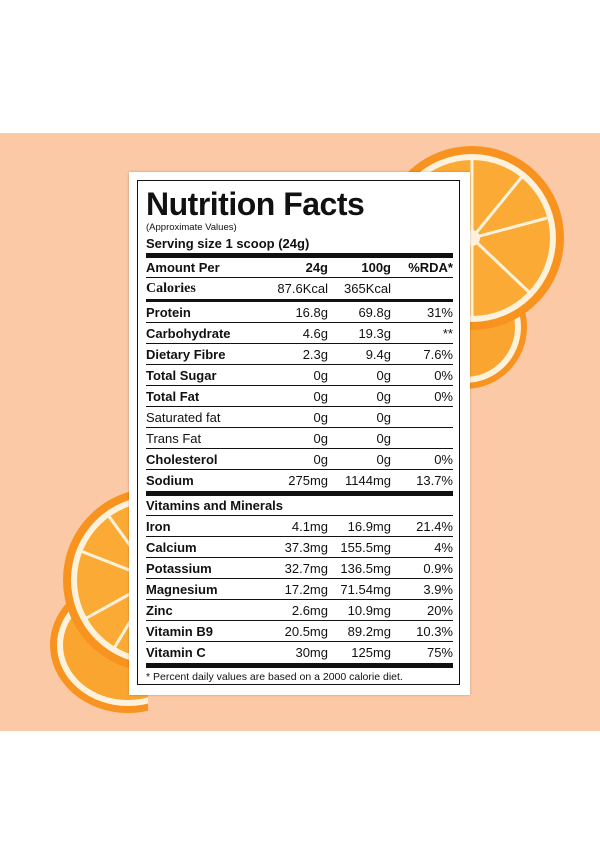 The image size is (600, 866). Describe the element at coordinates (367, 480) in the screenshot. I see `nutrient-100g: 1144mg` at that location.